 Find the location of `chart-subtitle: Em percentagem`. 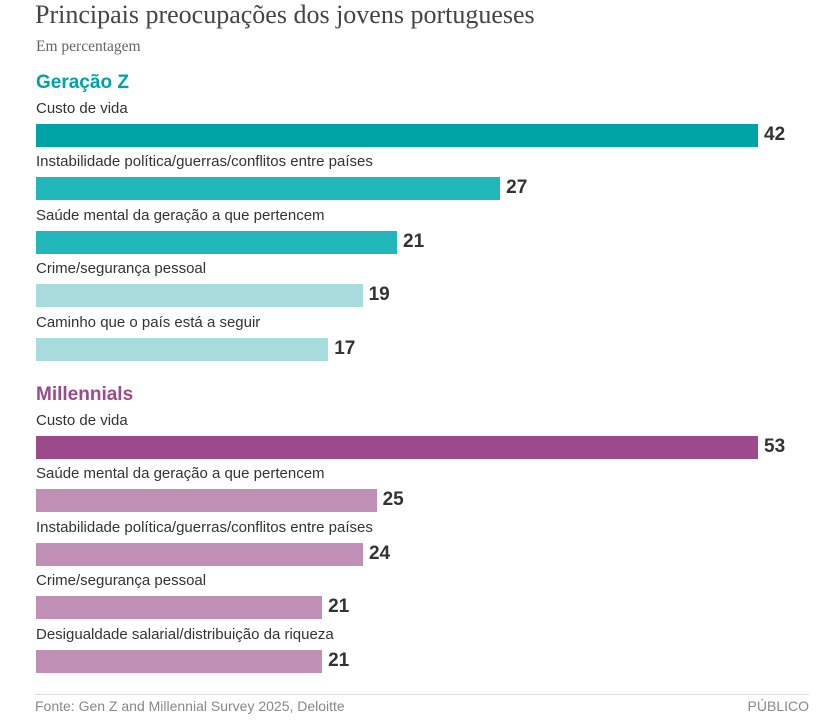

chart-subtitle: Em percentagem is located at coordinates (88, 46).